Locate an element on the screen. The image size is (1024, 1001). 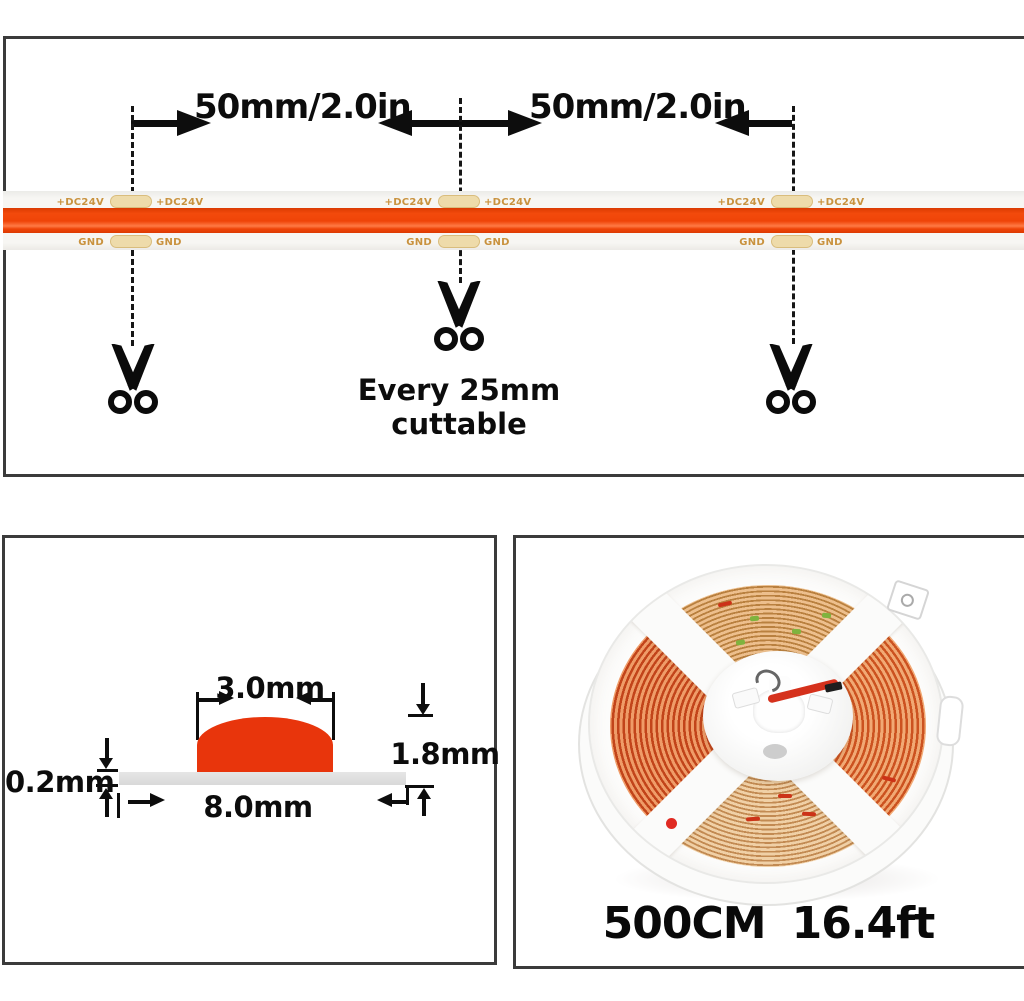
dimension-label-right: 50mm/2.0in is located at coordinates (638, 107).